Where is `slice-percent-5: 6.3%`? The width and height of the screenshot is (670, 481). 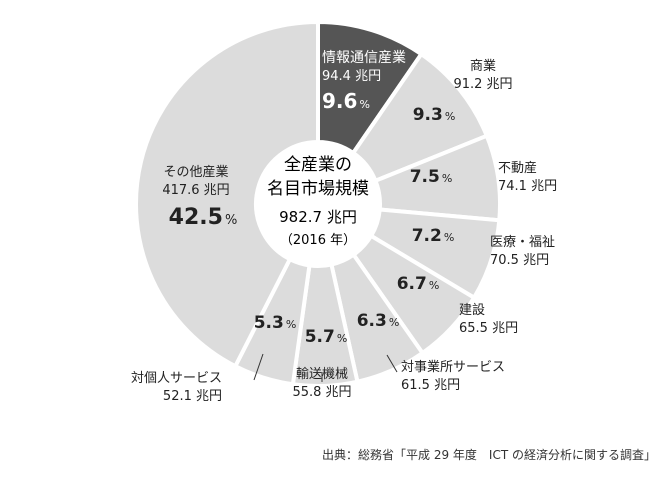
slice-percent-5: 6.3% is located at coordinates (378, 321).